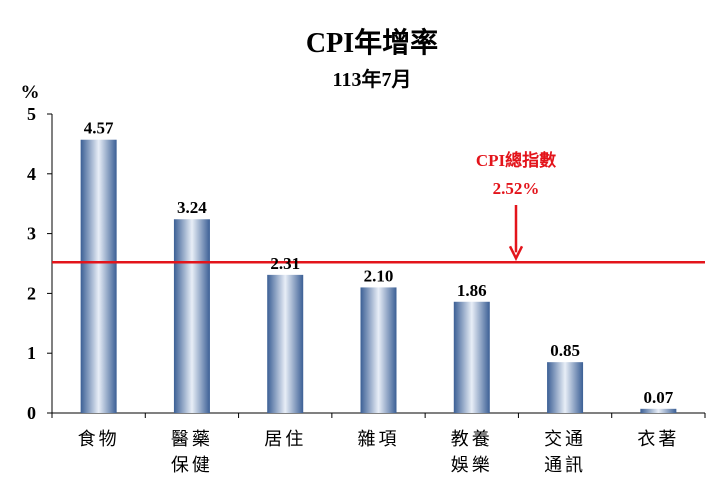  What do you see at coordinates (31, 413) in the screenshot?
I see `y-tick-label: 0` at bounding box center [31, 413].